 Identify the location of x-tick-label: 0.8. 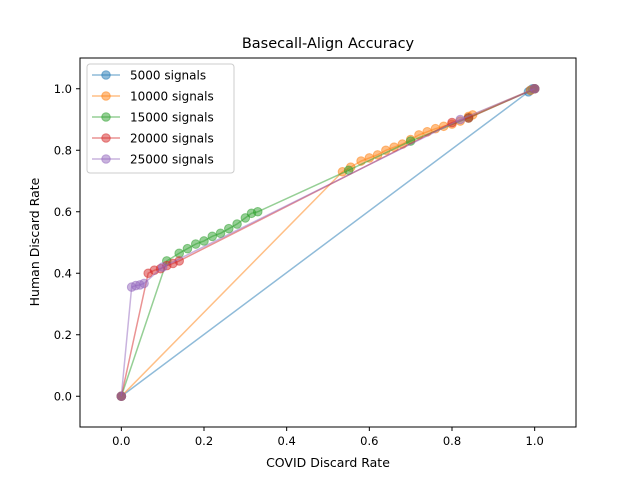
(452, 441).